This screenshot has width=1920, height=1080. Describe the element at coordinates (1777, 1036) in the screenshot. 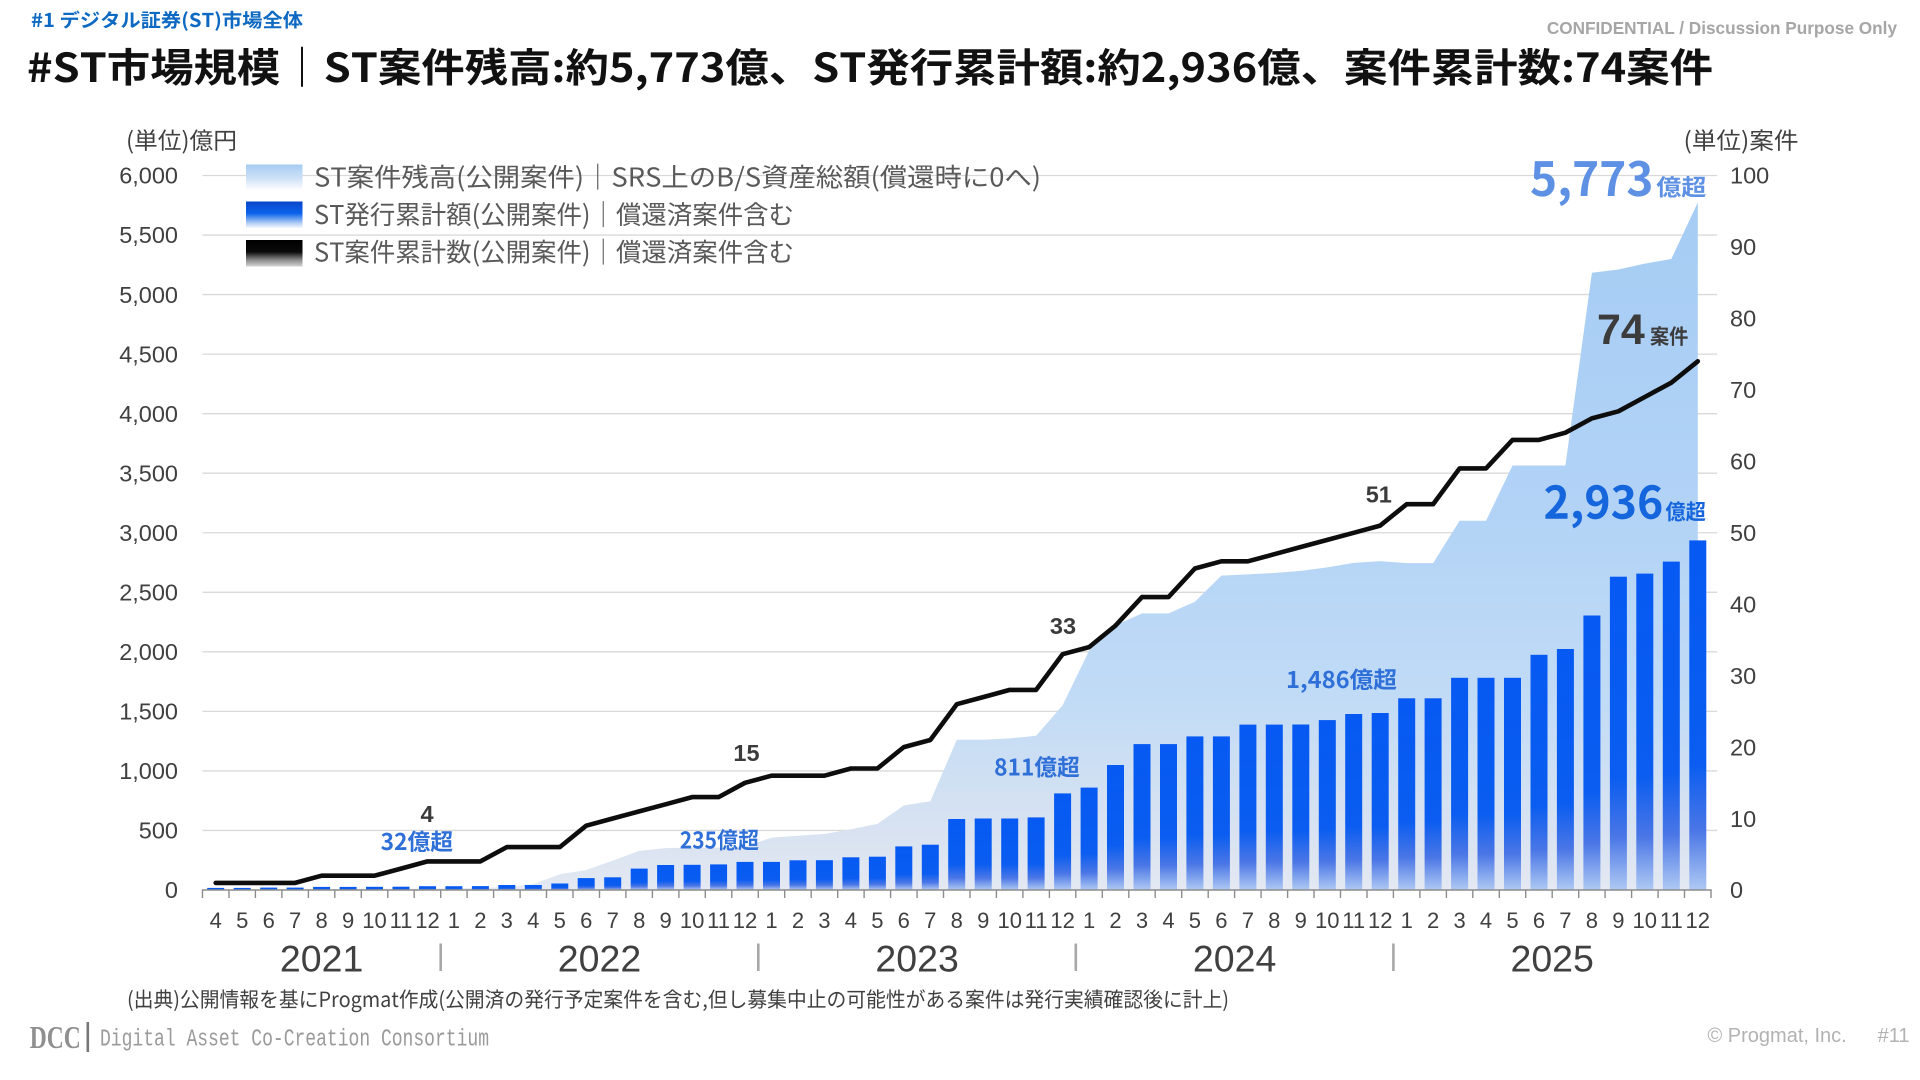

I see `svg-text: © Progmat, Inc.` at that location.